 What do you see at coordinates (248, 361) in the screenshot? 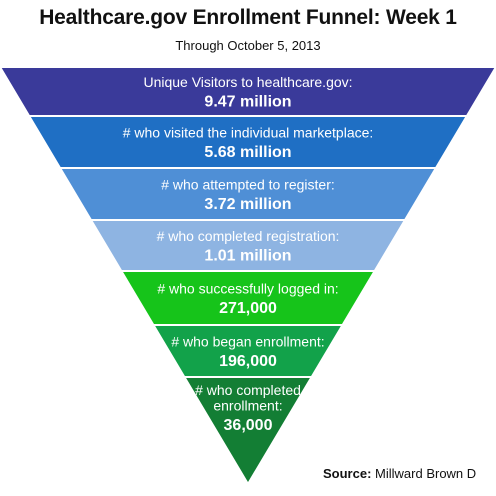
I see `funnel-stage-6-value: 196,000` at bounding box center [248, 361].